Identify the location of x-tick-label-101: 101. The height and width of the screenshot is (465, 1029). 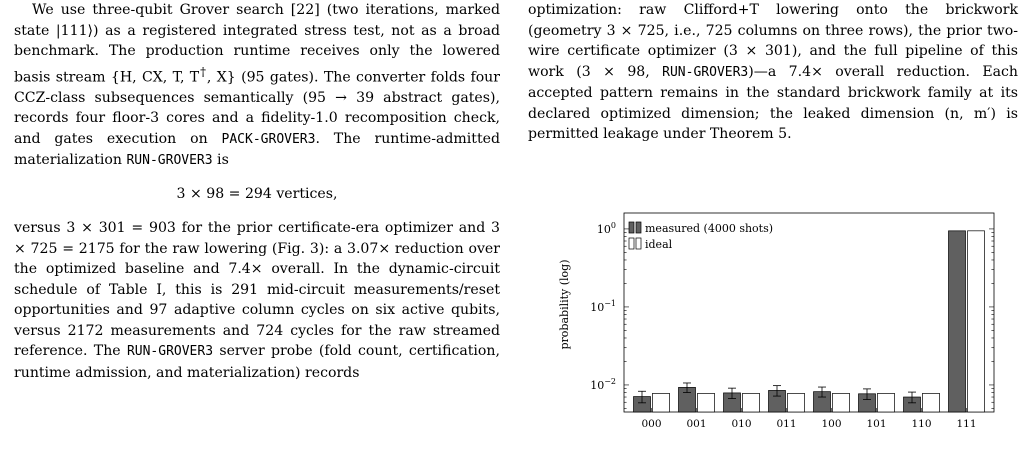
(876, 424).